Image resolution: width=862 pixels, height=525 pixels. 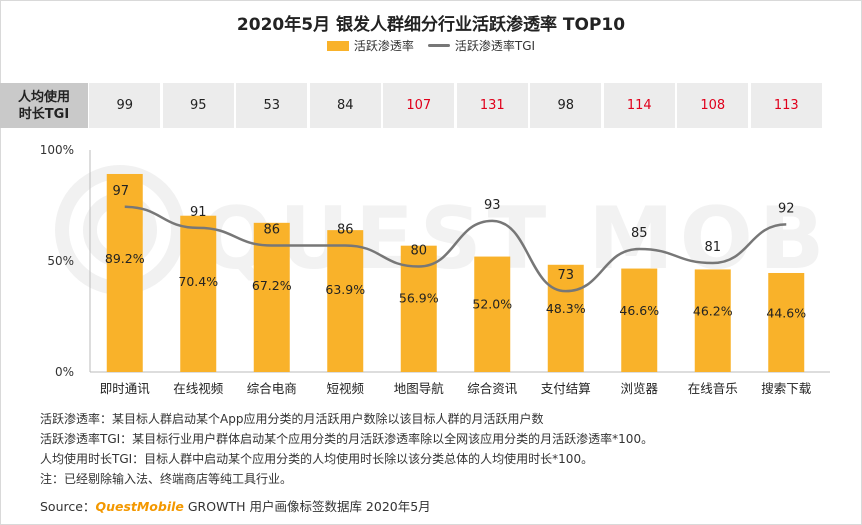 What do you see at coordinates (166, 479) in the screenshot?
I see `note-line: 注：已经剔除输入法、终端商店等纯工具行业。` at bounding box center [166, 479].